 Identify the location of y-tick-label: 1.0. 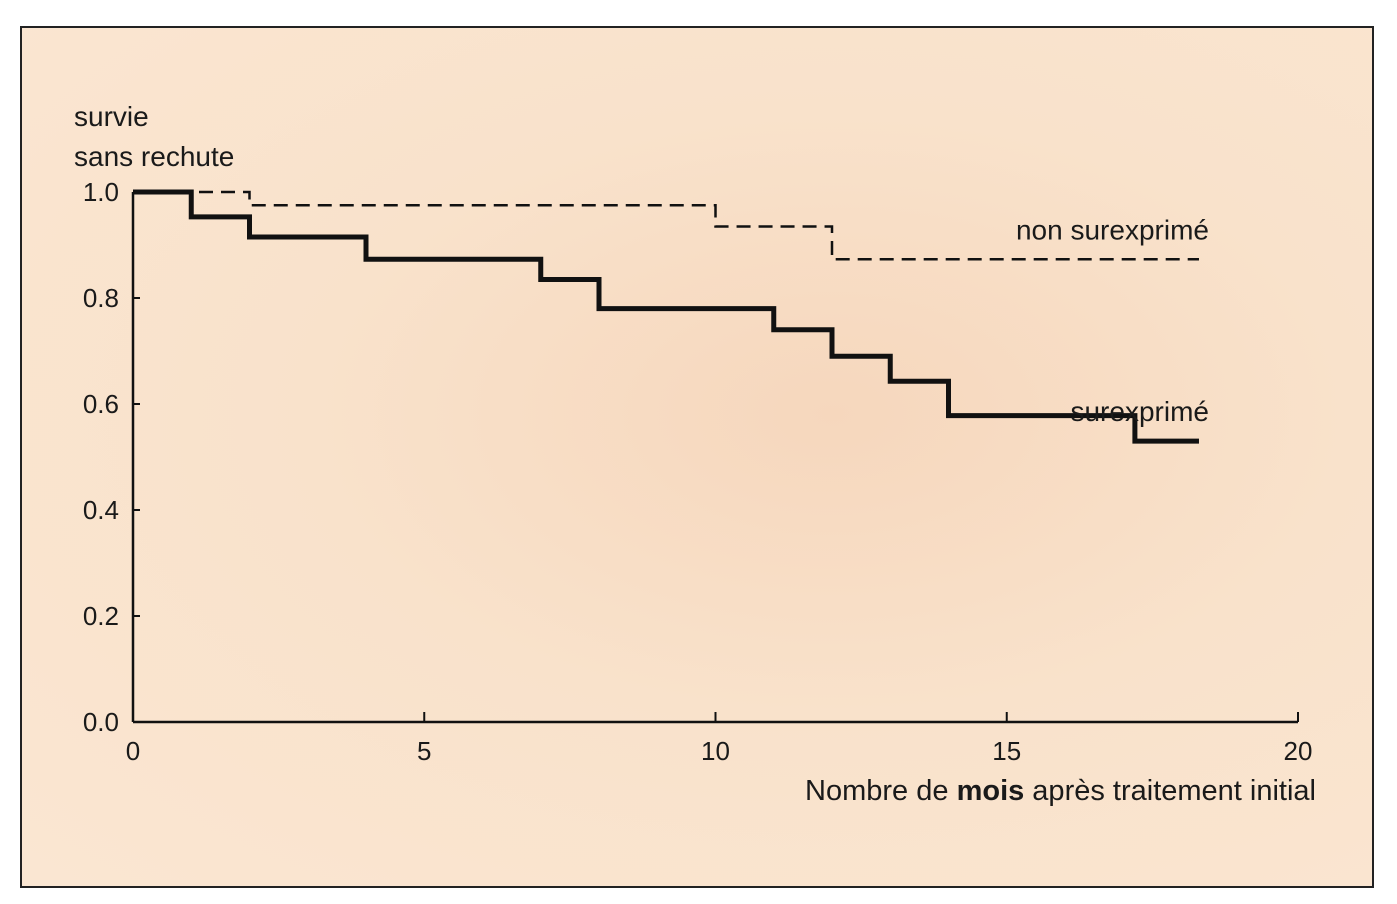
(101, 192).